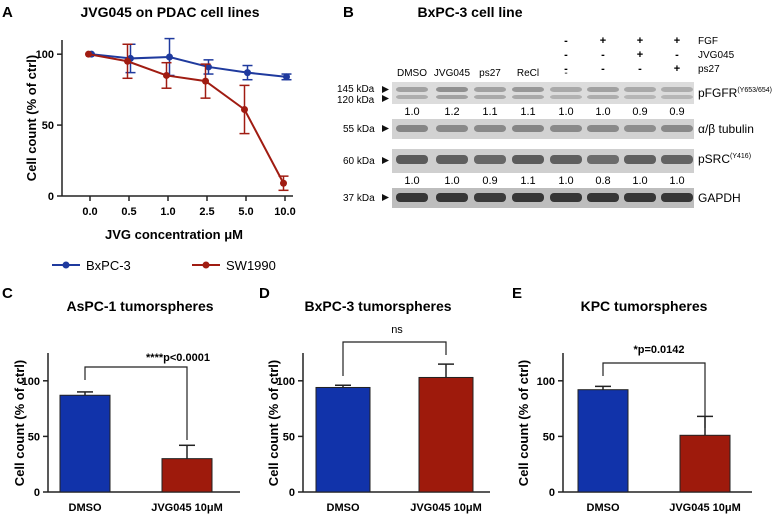 Image resolution: width=778 pixels, height=519 pixels. I want to click on panel-a-ylabel: Cell count (% of ctrl), so click(31, 118).